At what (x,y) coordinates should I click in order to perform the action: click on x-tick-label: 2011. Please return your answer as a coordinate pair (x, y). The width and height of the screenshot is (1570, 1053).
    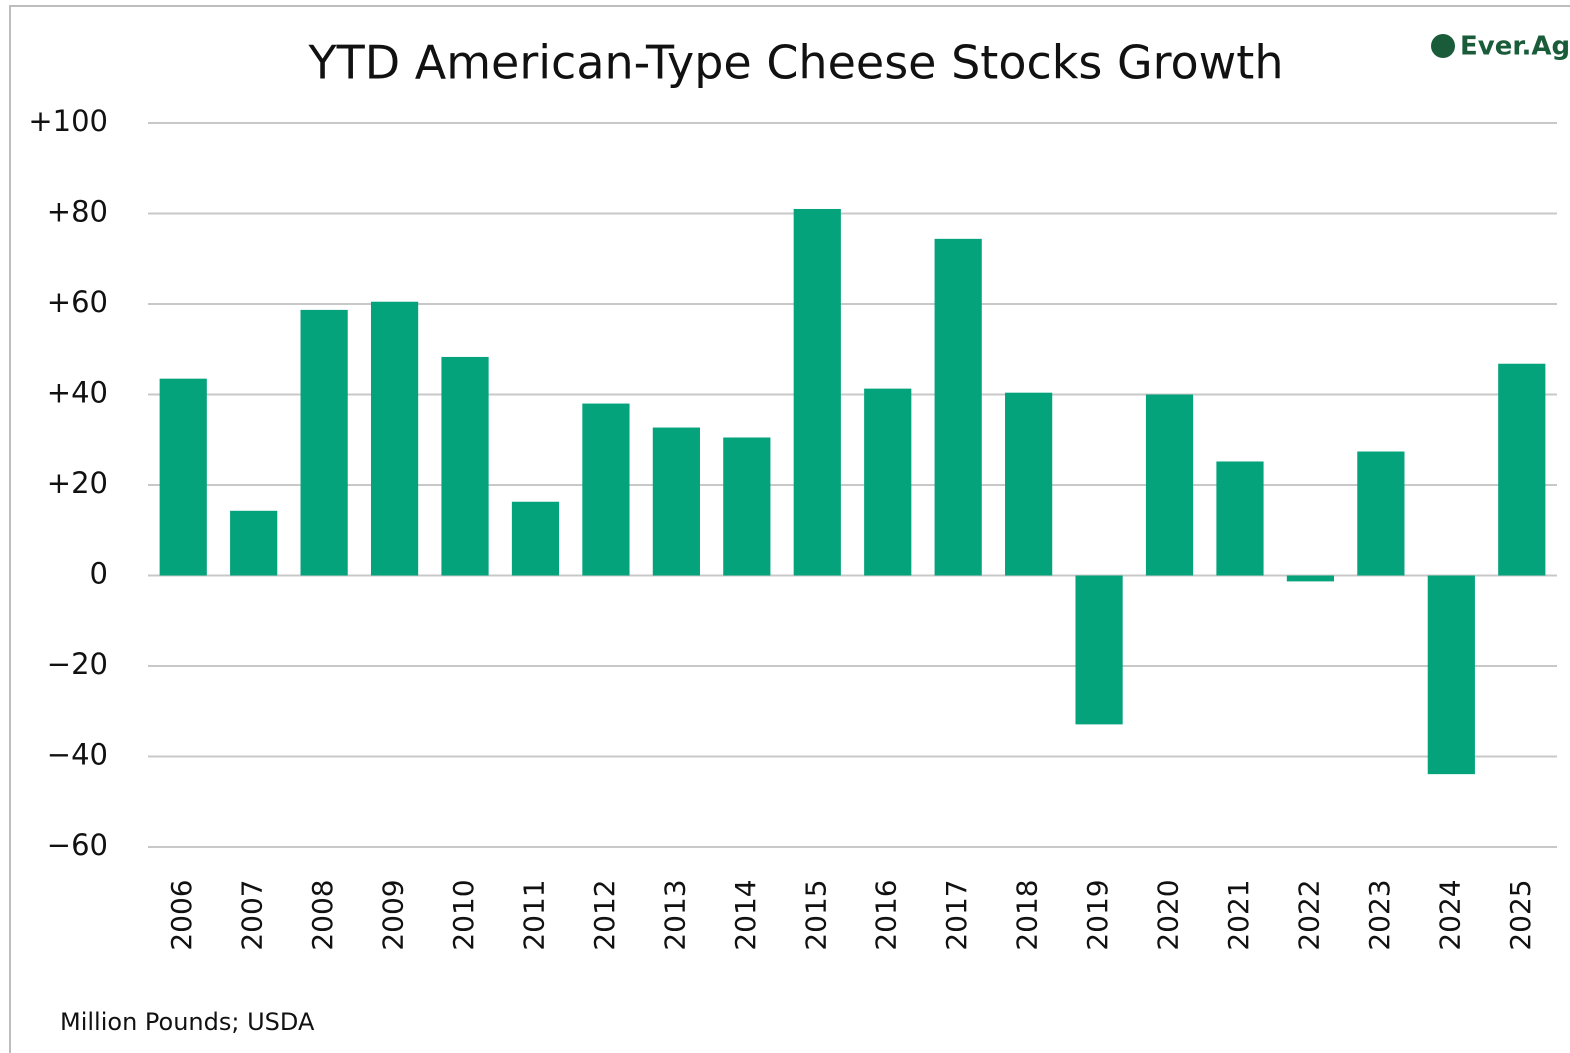
    Looking at the image, I should click on (533, 914).